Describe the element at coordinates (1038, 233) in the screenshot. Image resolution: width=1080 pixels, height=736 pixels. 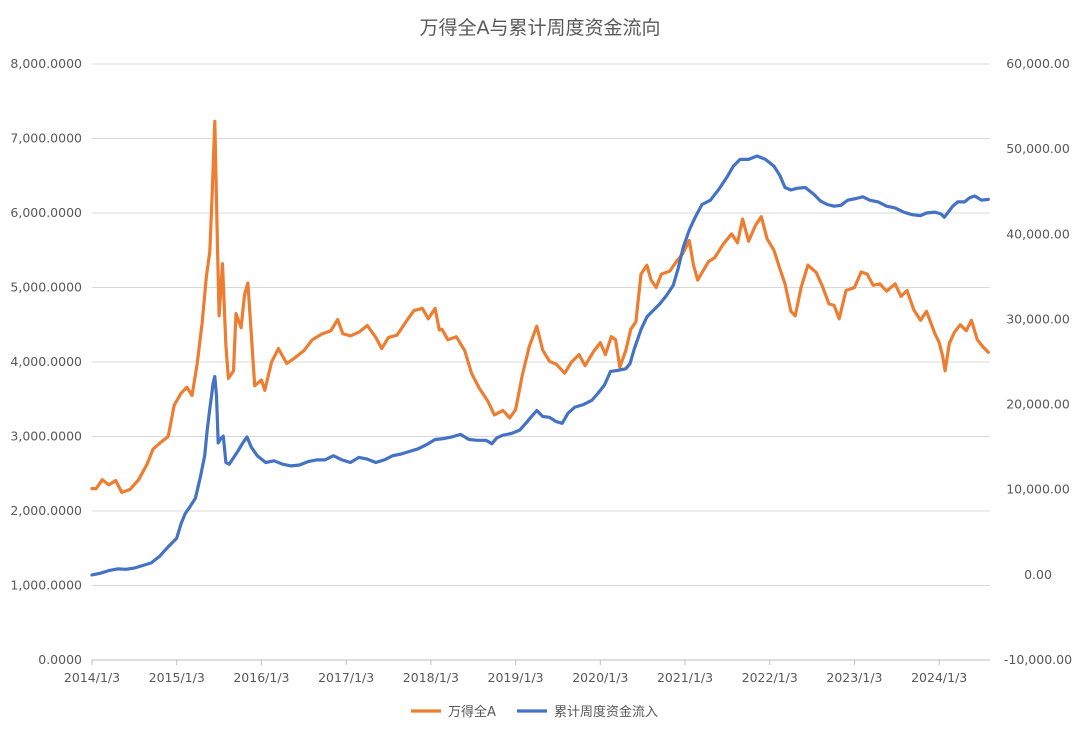
I see `y-right-tick-label: 40,000.00` at that location.